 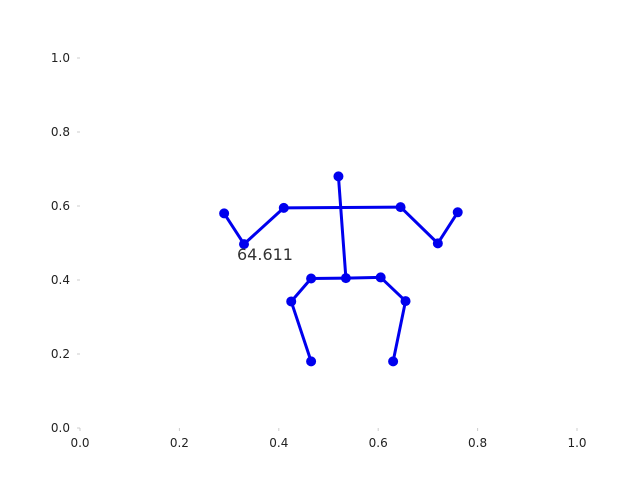 I want to click on joint-left-shoulder, so click(x=400, y=207).